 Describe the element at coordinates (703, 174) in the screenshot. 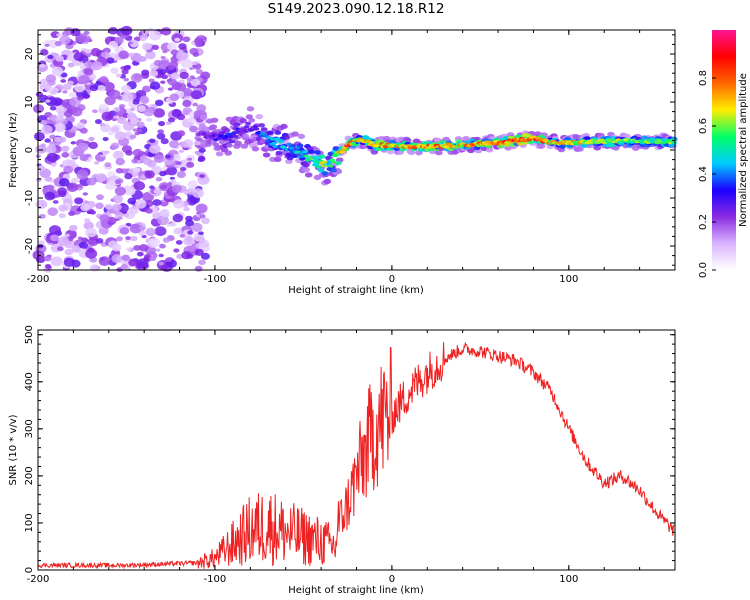

I see `colorbar-tick-label: 0.4` at that location.